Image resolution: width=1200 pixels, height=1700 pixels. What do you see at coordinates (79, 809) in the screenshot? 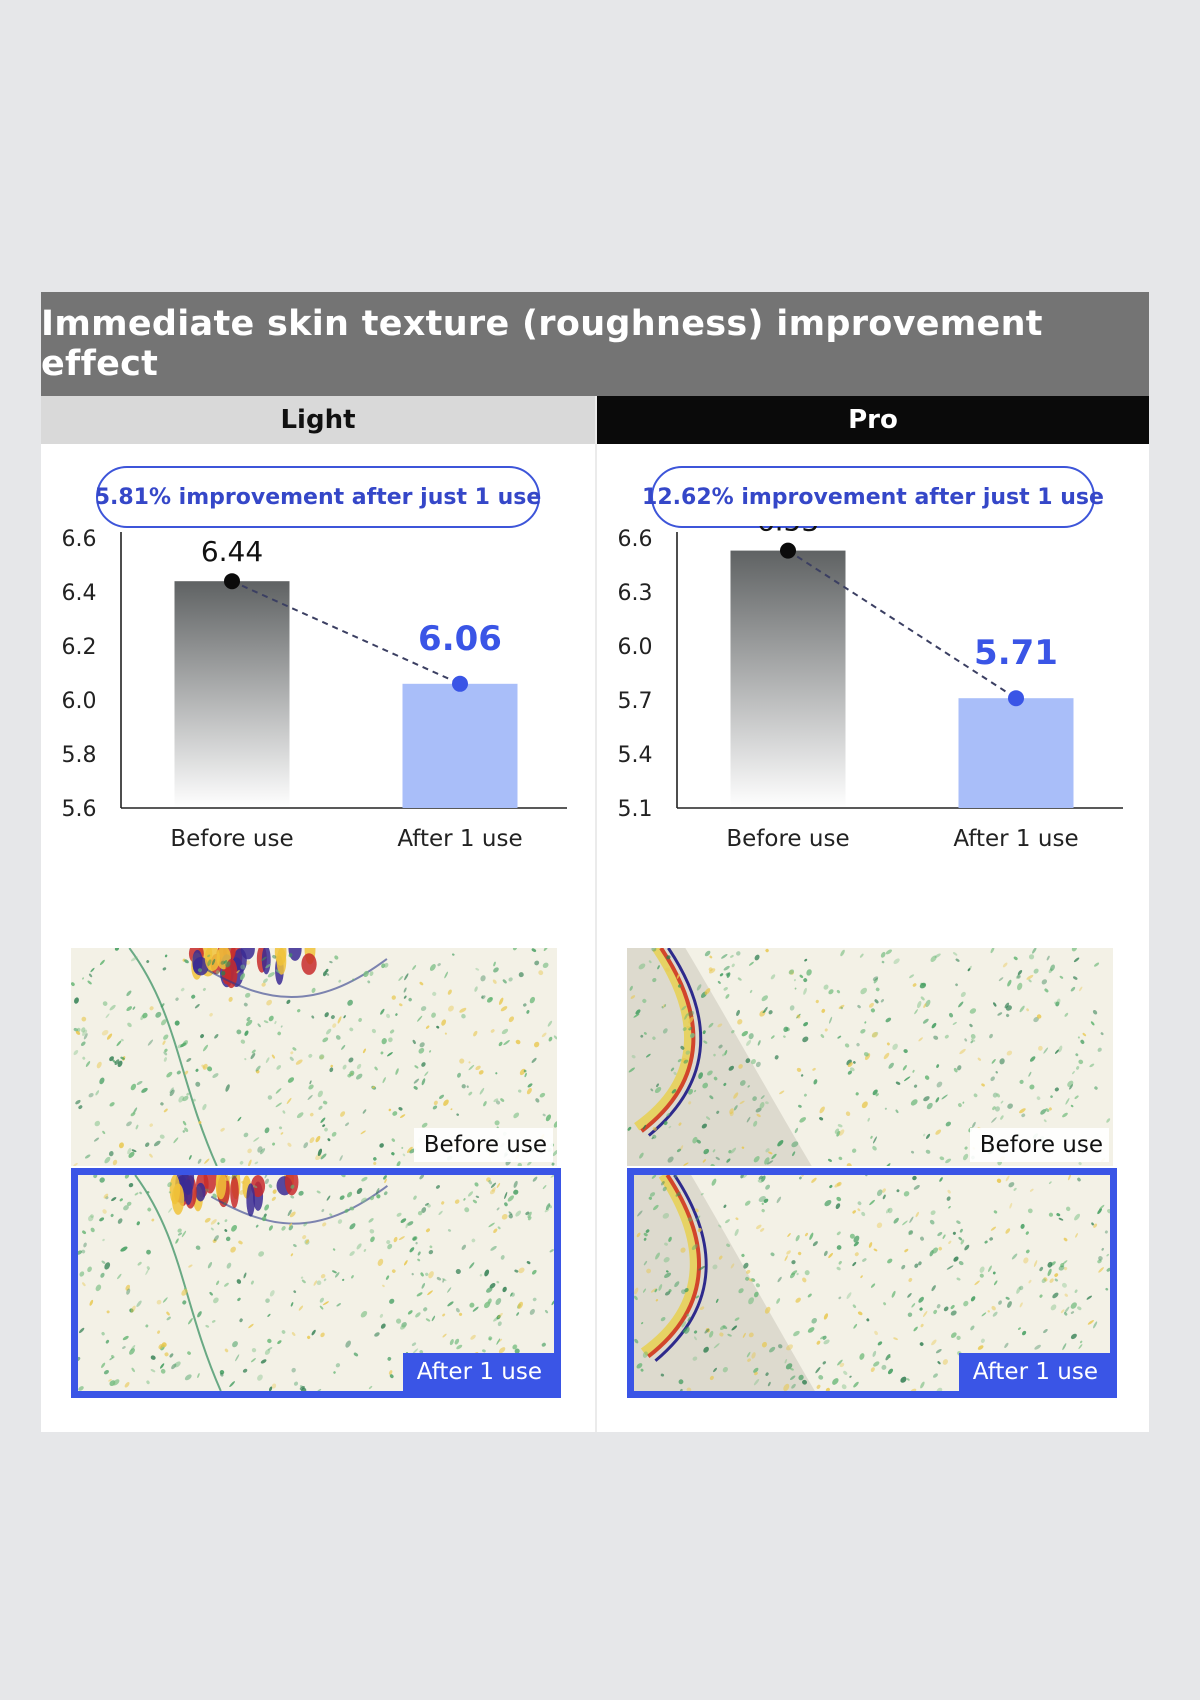
I see `y-tick-label: 5.6` at bounding box center [79, 809].